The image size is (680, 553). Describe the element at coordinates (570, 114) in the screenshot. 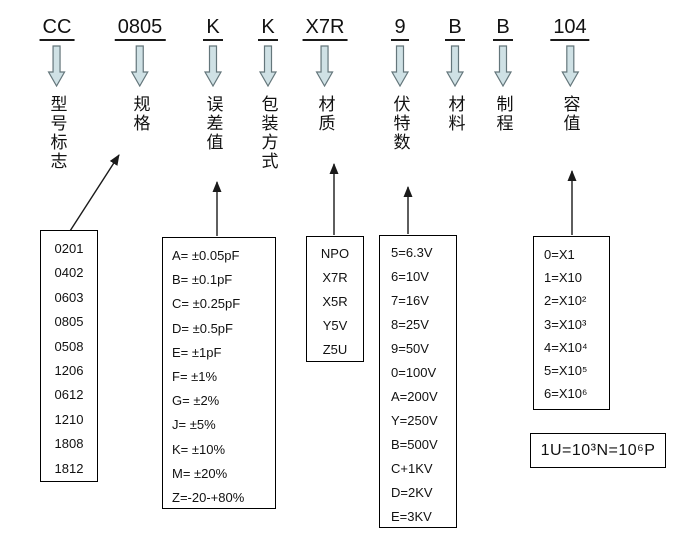

I see `label-capacitance: 容值` at that location.